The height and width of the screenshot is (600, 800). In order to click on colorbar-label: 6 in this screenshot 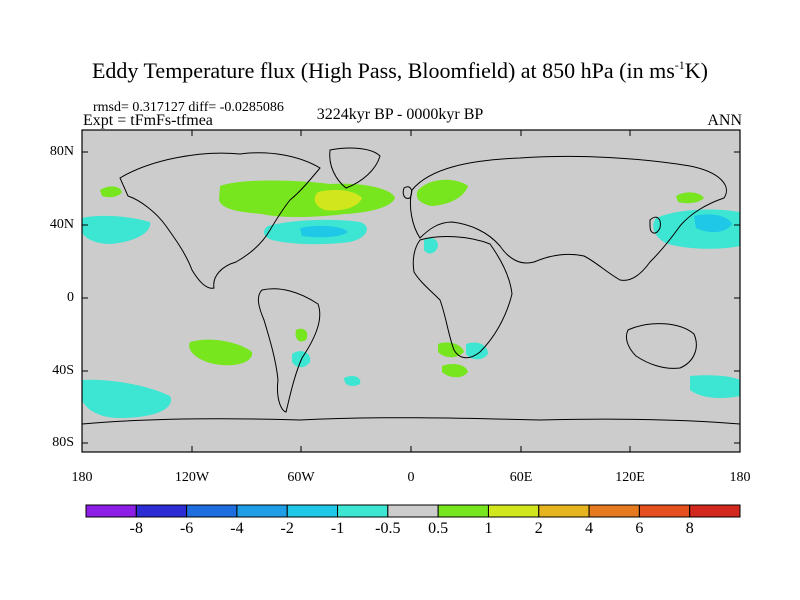, I will do `click(639, 528)`.